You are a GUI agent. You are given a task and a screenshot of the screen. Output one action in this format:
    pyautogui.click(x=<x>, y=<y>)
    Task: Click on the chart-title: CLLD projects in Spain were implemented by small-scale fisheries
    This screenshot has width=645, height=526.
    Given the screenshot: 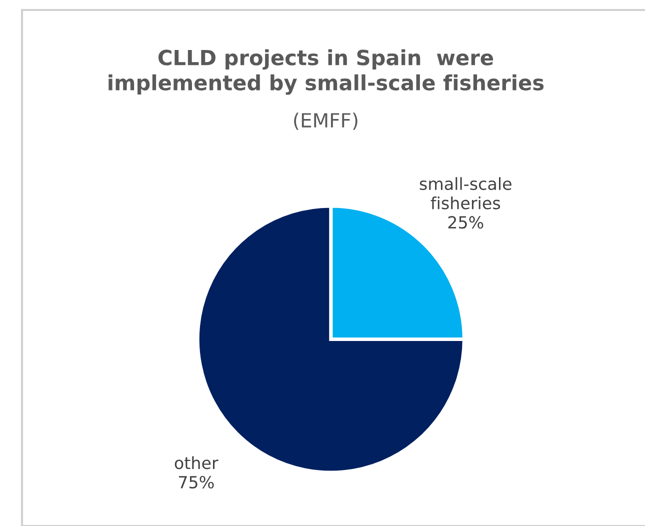 What is the action you would take?
    pyautogui.click(x=326, y=72)
    